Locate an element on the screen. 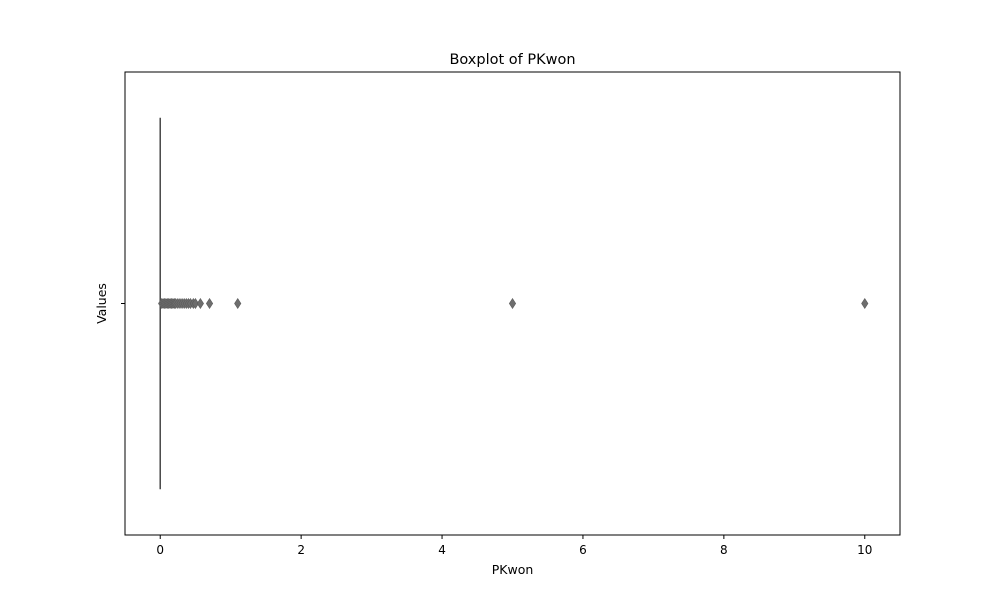 The width and height of the screenshot is (1000, 600). chart-title: Boxplot of PKwon is located at coordinates (512, 60).